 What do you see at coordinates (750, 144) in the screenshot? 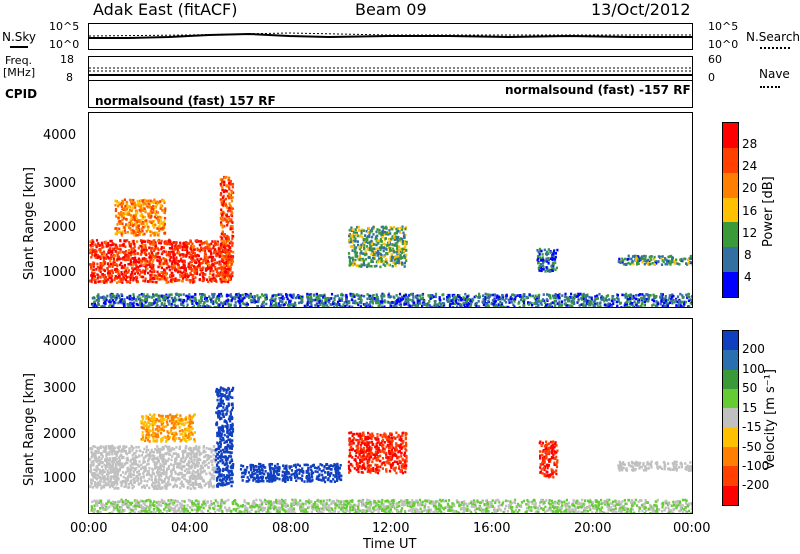
I see `power-cbar-tick-28: 28` at bounding box center [750, 144].